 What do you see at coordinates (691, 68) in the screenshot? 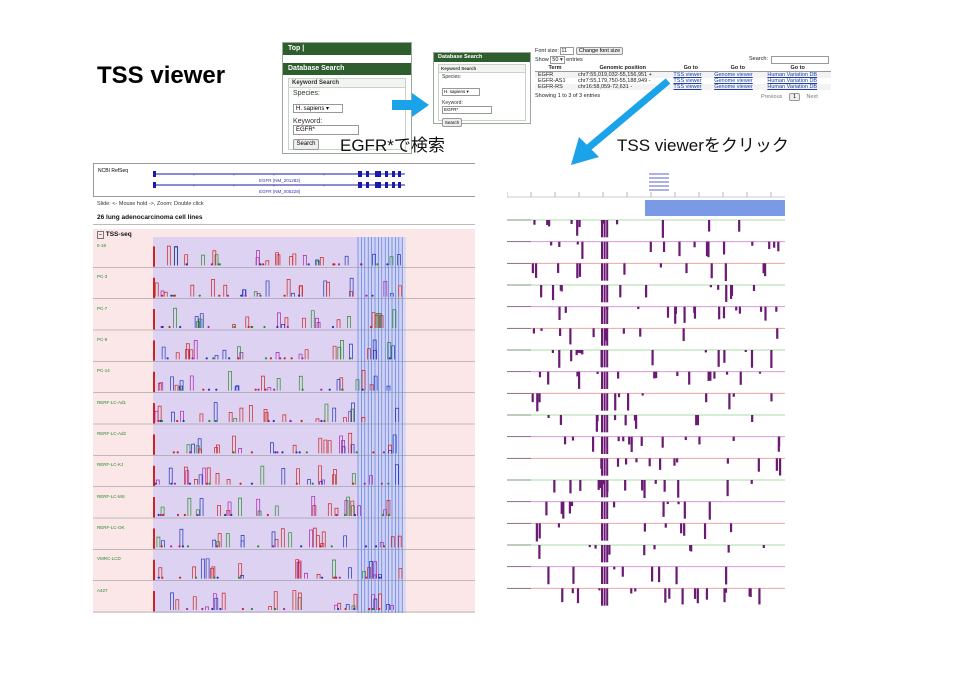
I see `column-header-goto-tss: Go to` at bounding box center [691, 68].